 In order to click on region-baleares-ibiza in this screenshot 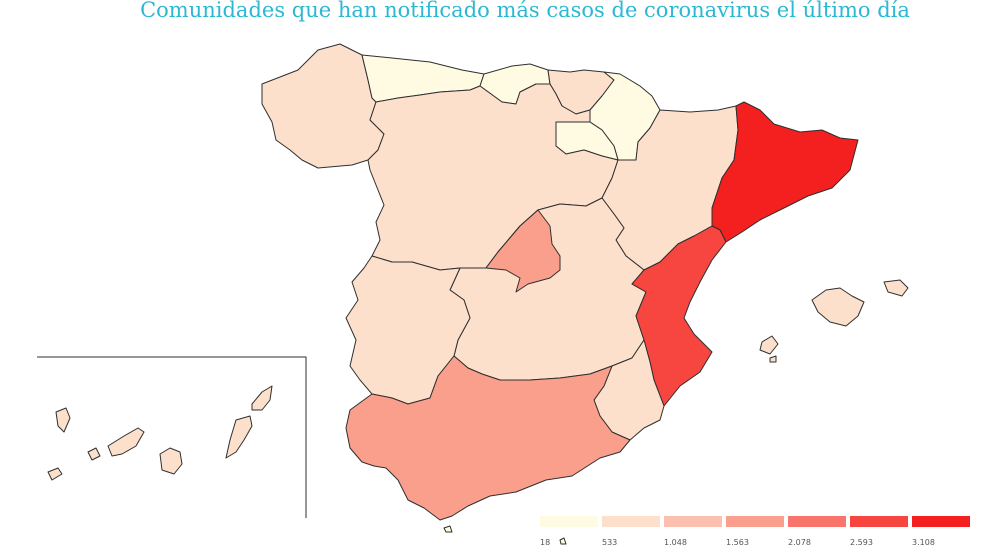, I will do `click(769, 345)`.